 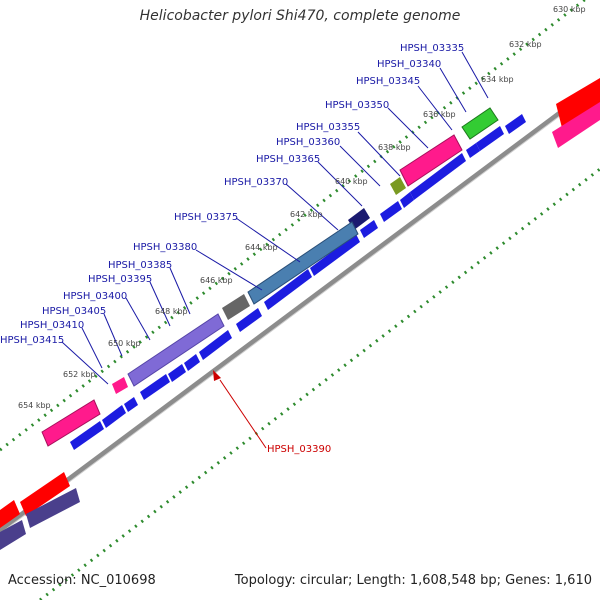 I want to click on gene-label: HPSH_03375, so click(x=206, y=217).